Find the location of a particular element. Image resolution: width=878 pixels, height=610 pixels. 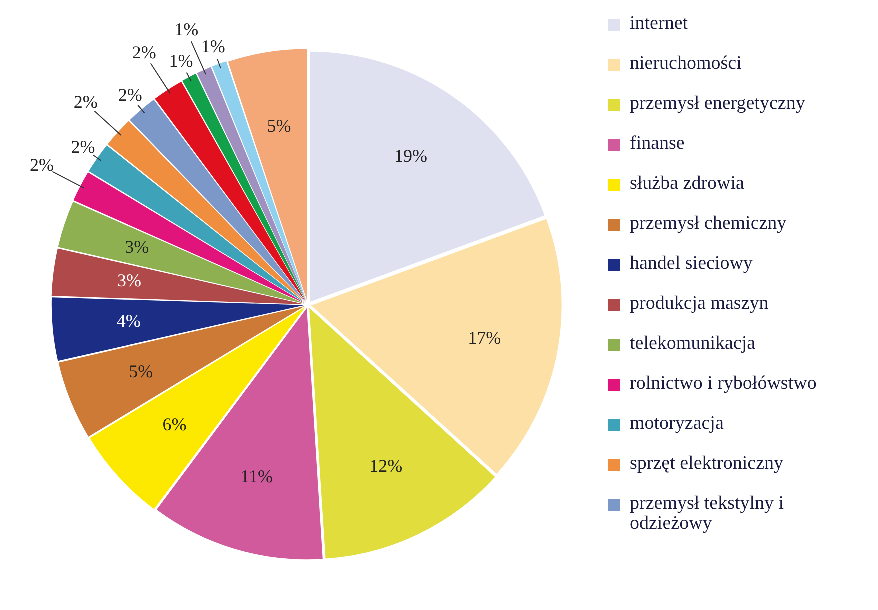

legend-label: telekomunikacja is located at coordinates (693, 343).